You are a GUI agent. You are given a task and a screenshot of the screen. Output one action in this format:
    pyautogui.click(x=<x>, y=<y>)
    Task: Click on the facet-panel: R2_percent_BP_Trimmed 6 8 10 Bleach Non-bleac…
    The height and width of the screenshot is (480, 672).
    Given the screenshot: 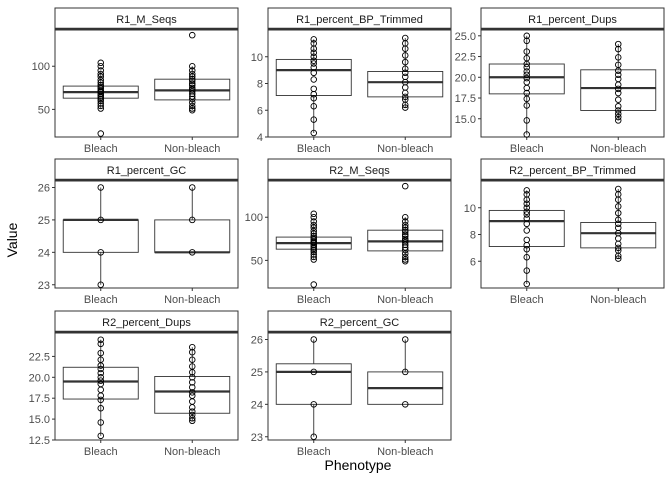 What is the action you would take?
    pyautogui.click(x=564, y=232)
    